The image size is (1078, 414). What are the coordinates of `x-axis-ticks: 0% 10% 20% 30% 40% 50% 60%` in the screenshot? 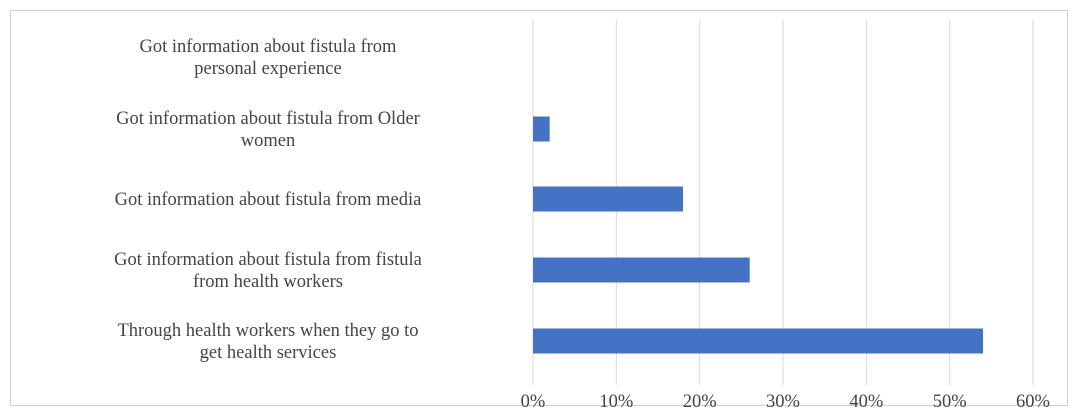 It's located at (785, 402).